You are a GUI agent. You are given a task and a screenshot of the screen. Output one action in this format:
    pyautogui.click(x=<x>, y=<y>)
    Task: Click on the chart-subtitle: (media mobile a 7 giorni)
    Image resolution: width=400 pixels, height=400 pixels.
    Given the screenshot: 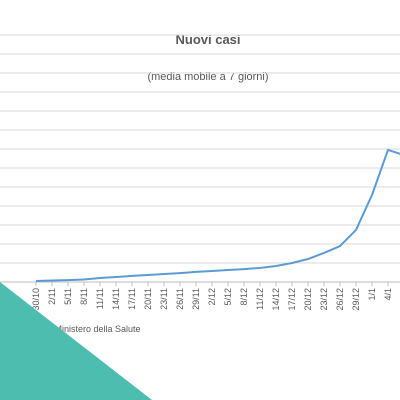 What is the action you would take?
    pyautogui.click(x=207, y=77)
    